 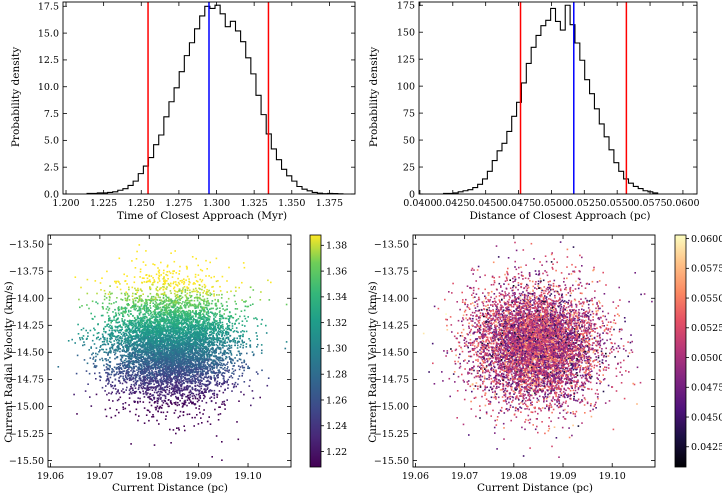 I want to click on x-tick-label: 0.0575, so click(x=649, y=203).